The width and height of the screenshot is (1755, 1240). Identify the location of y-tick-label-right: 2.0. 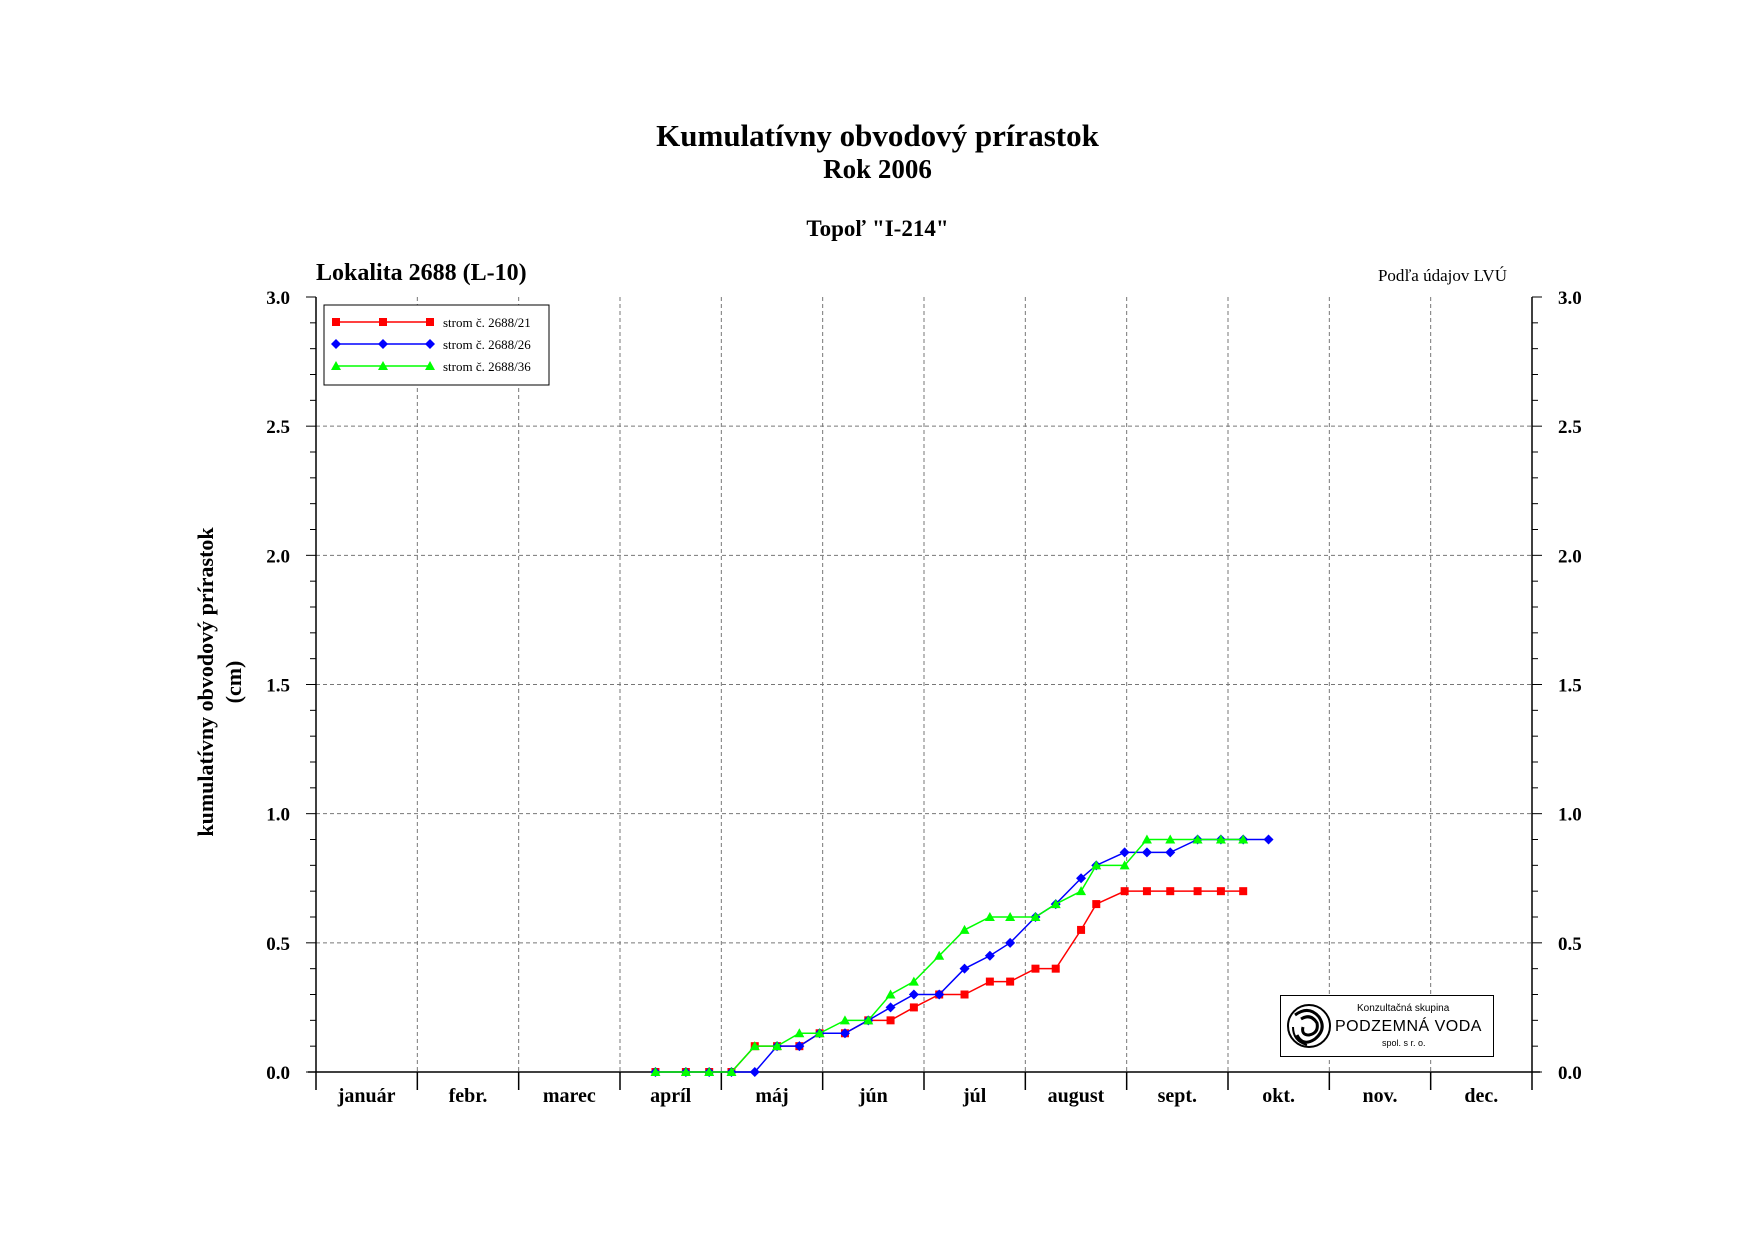
(1570, 556).